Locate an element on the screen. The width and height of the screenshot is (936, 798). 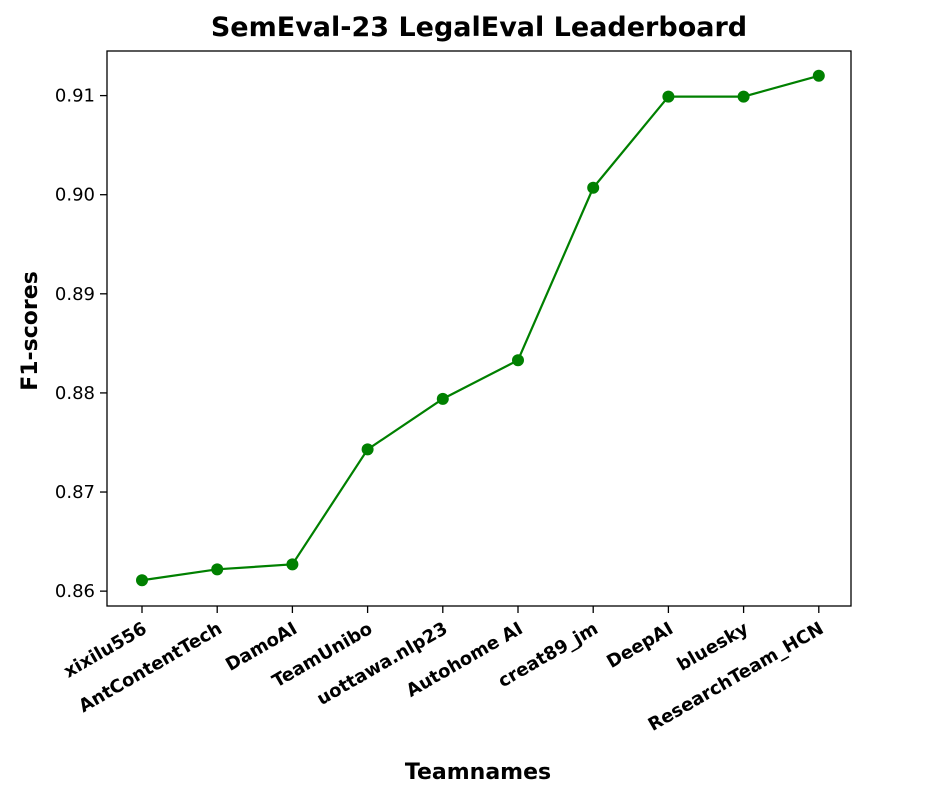
chart-title: SemEval-23 LegalEval Leaderboard is located at coordinates (479, 27).